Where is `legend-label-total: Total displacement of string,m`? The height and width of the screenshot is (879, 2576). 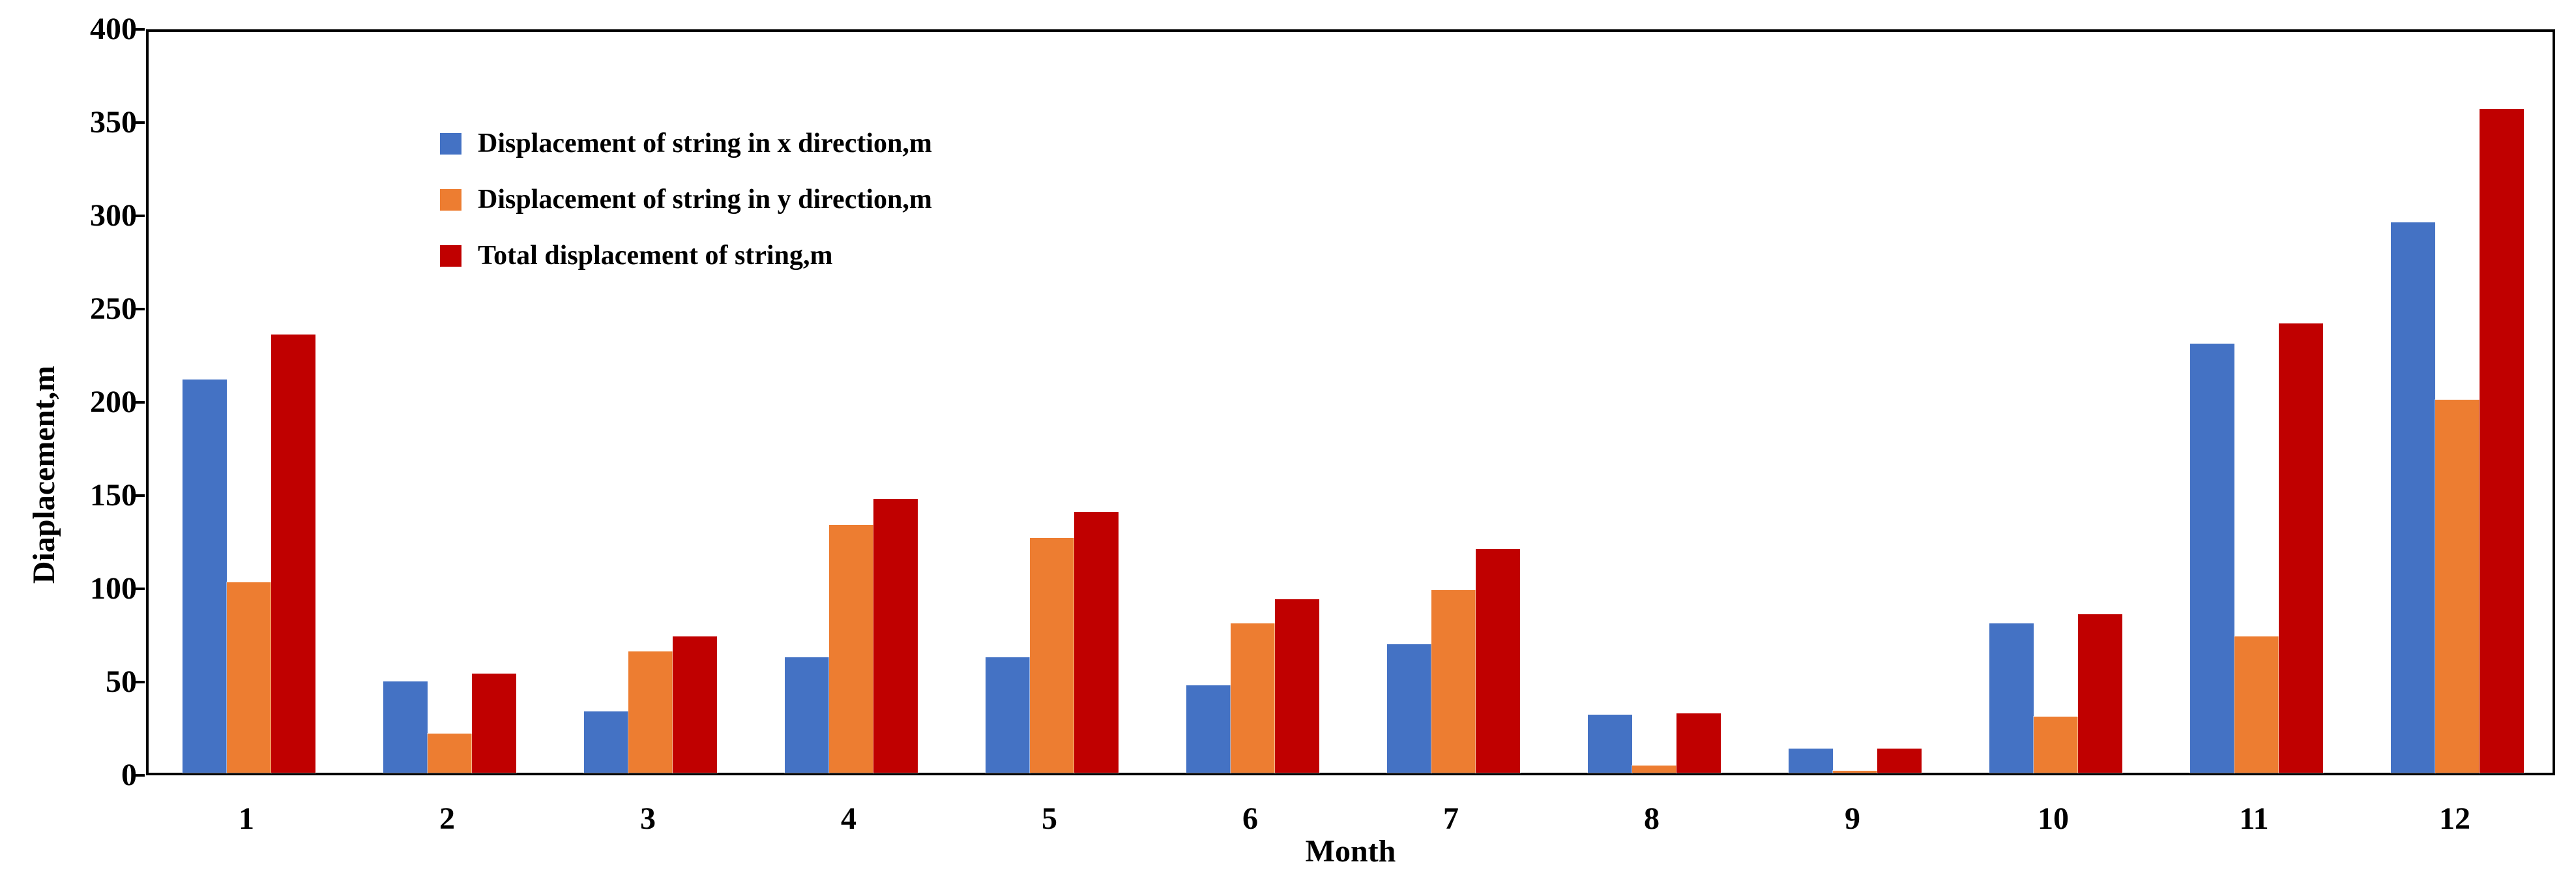 legend-label-total: Total displacement of string,m is located at coordinates (655, 256).